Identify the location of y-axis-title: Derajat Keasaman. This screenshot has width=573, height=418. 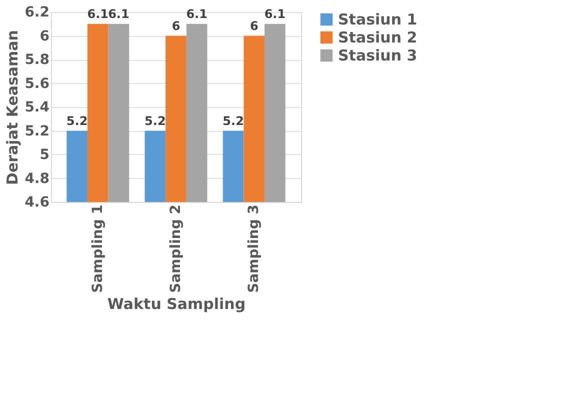
(13, 107).